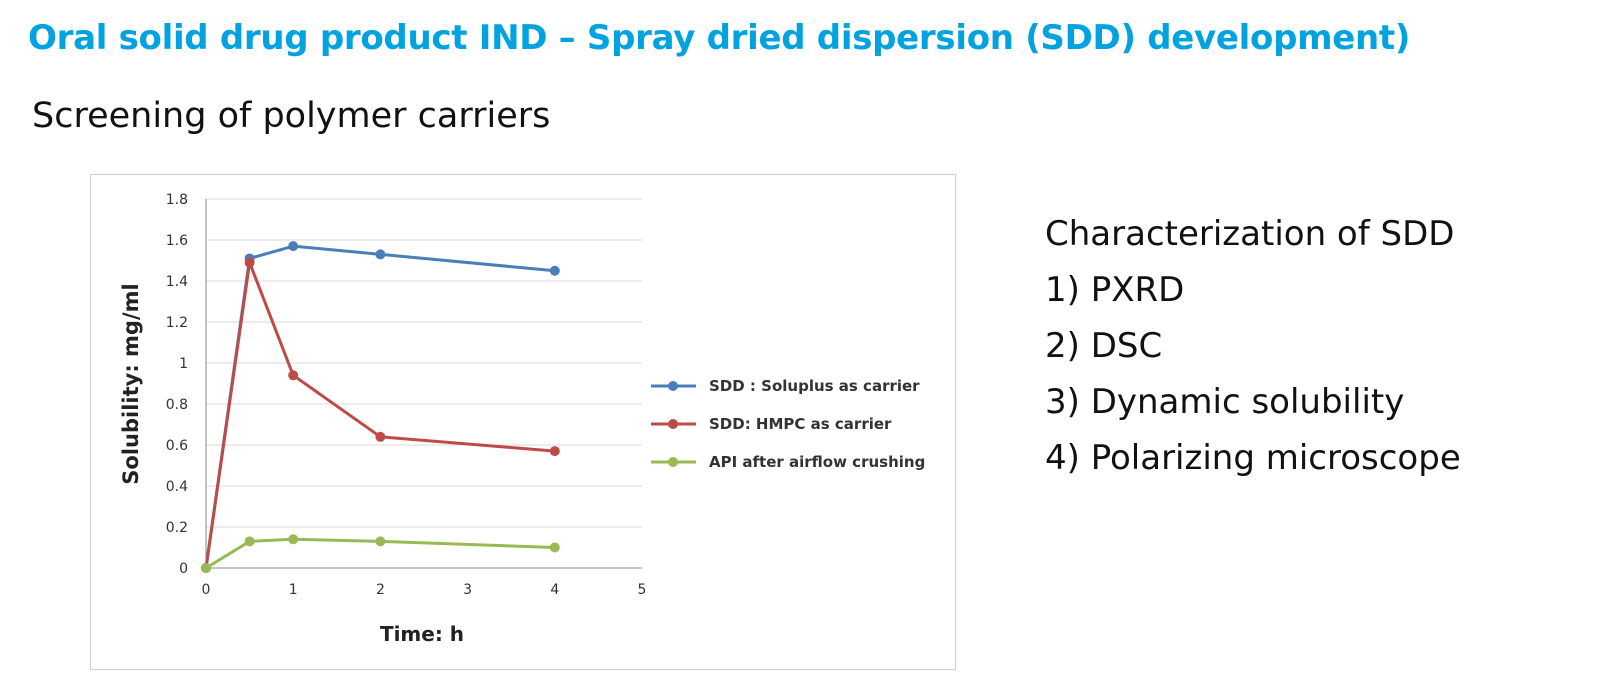 This screenshot has width=1600, height=689. Describe the element at coordinates (1253, 458) in the screenshot. I see `list-item: 4) Polarizing microscope` at that location.